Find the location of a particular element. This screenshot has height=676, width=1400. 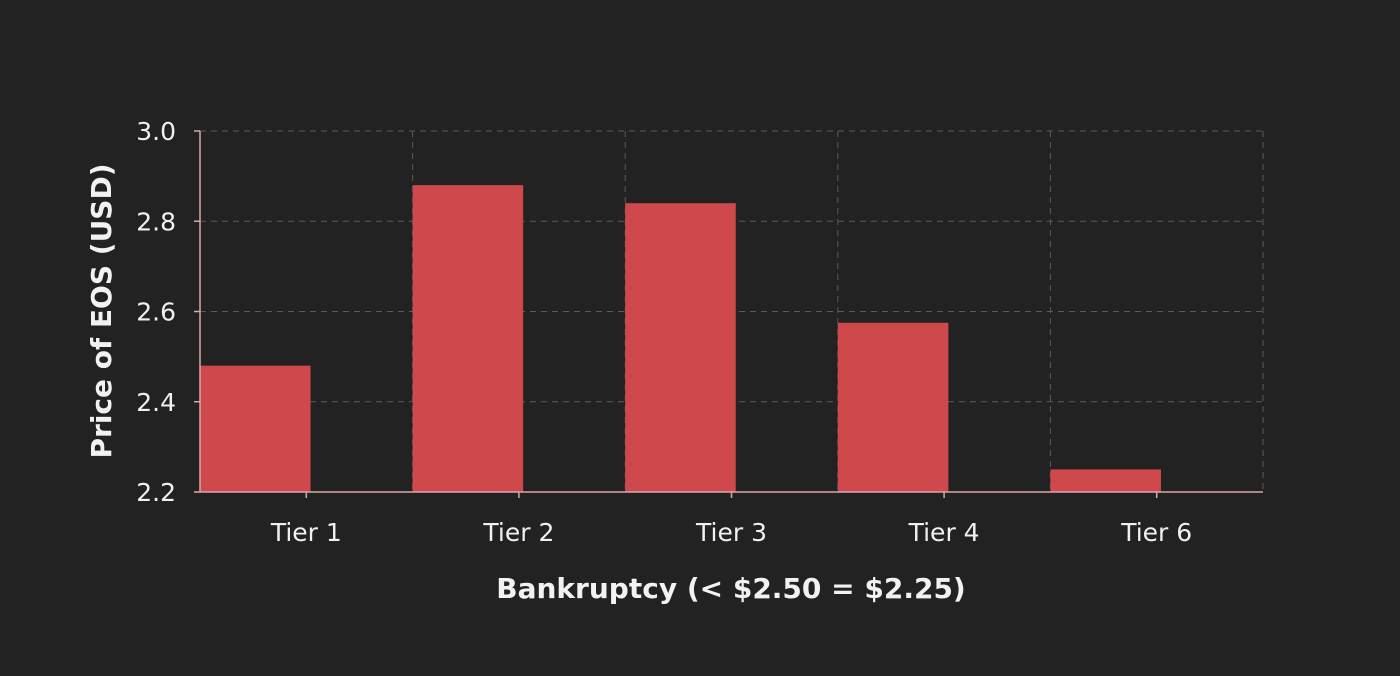

y-tick-label: 3.0 is located at coordinates (156, 131).